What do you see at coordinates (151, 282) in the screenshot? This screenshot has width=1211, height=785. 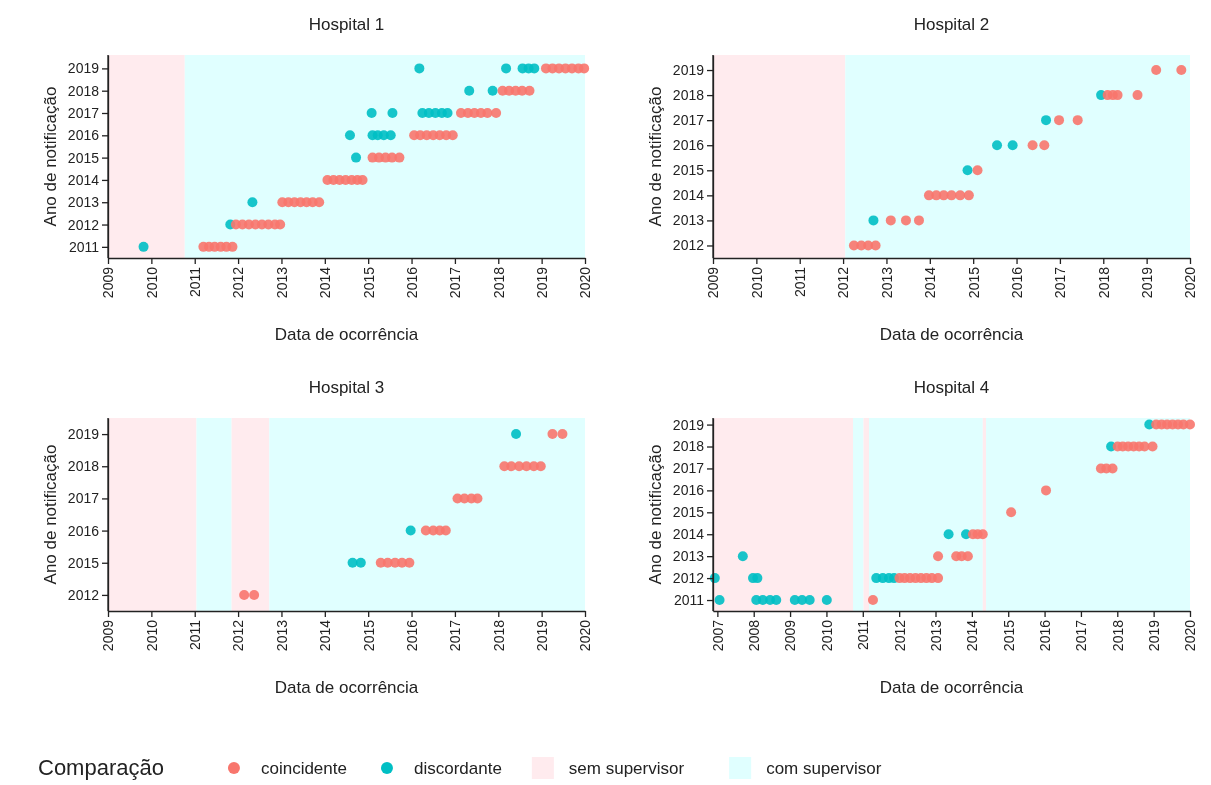 I see `x-tick-label: 2010` at bounding box center [151, 282].